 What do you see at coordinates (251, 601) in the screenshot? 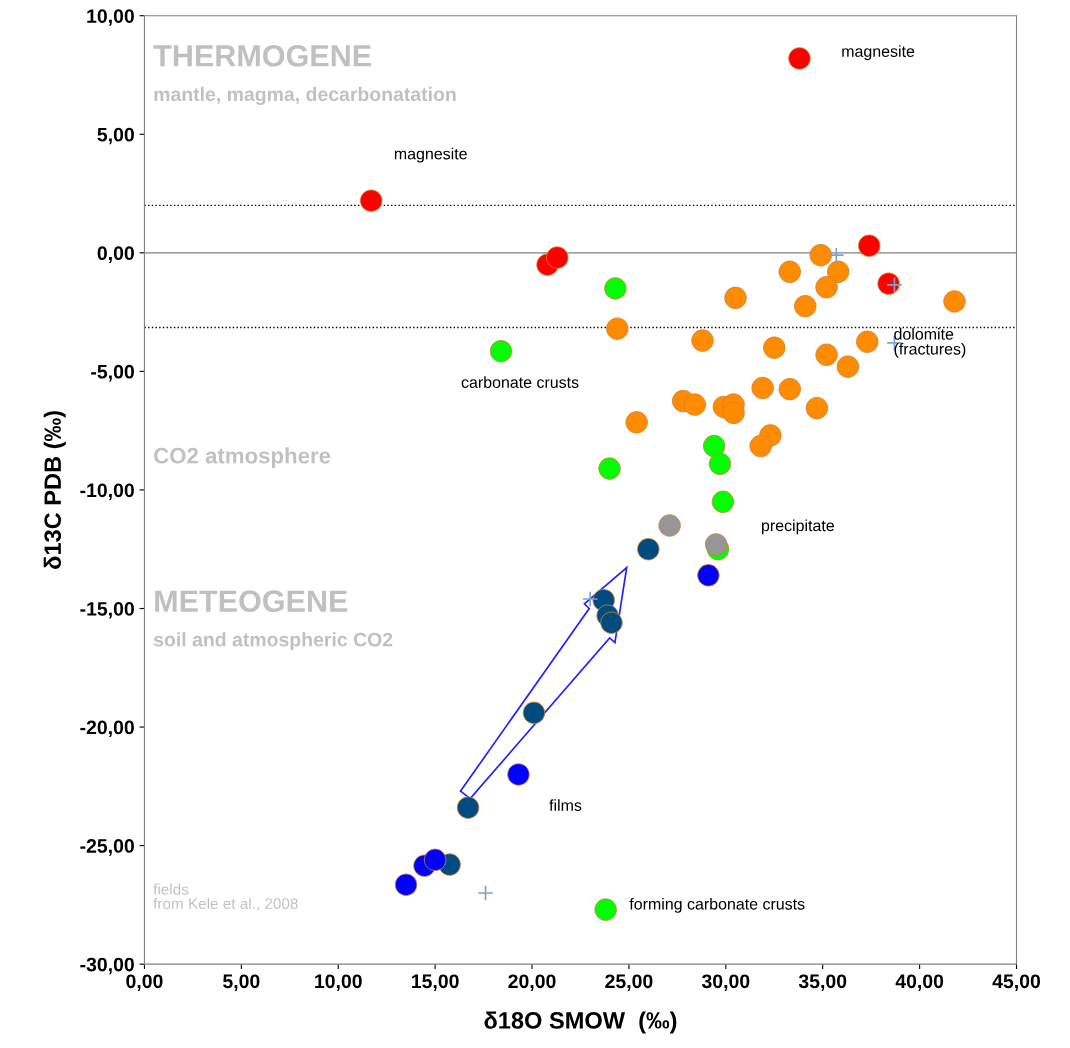
I see `annotation: METEOGENE` at bounding box center [251, 601].